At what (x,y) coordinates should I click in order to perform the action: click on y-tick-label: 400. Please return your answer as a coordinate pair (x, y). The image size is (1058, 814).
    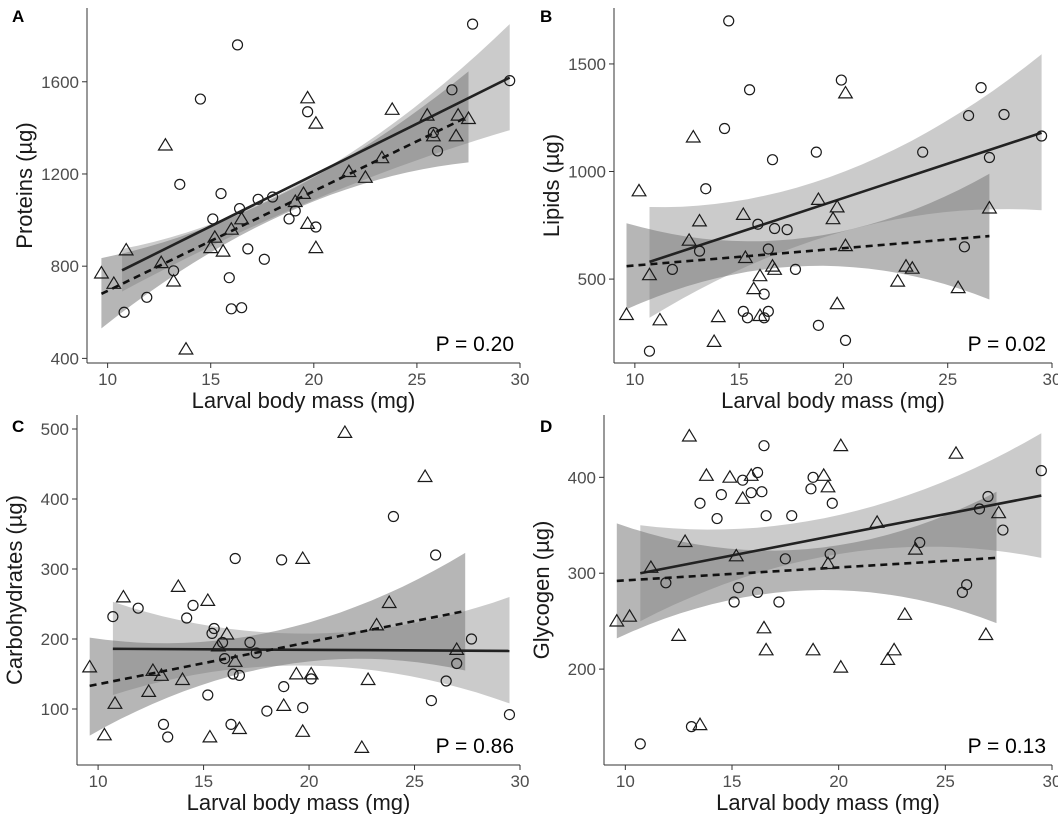
    Looking at the image, I should click on (582, 477).